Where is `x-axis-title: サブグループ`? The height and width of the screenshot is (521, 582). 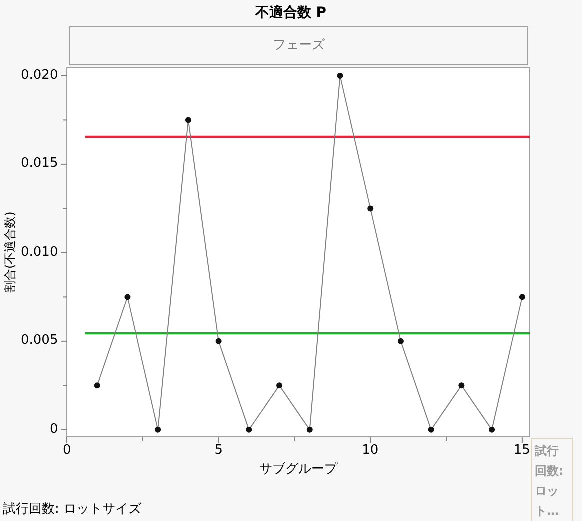 x-axis-title: サブグループ is located at coordinates (299, 469).